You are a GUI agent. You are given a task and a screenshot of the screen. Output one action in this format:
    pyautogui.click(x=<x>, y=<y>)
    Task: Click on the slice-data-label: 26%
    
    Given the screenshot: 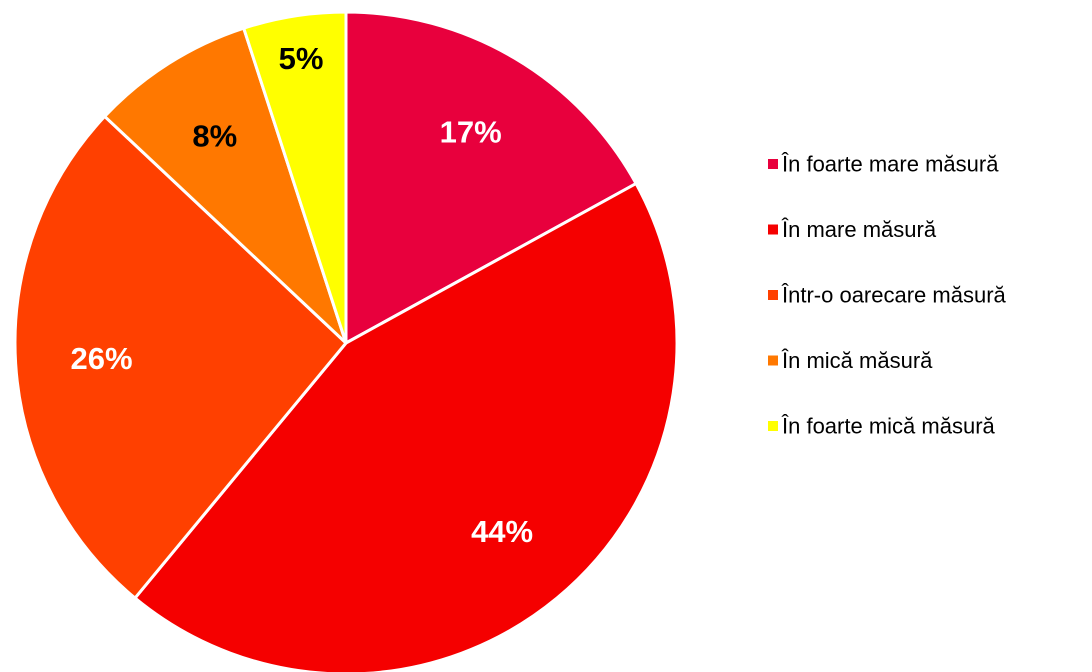 What is the action you would take?
    pyautogui.click(x=101, y=358)
    